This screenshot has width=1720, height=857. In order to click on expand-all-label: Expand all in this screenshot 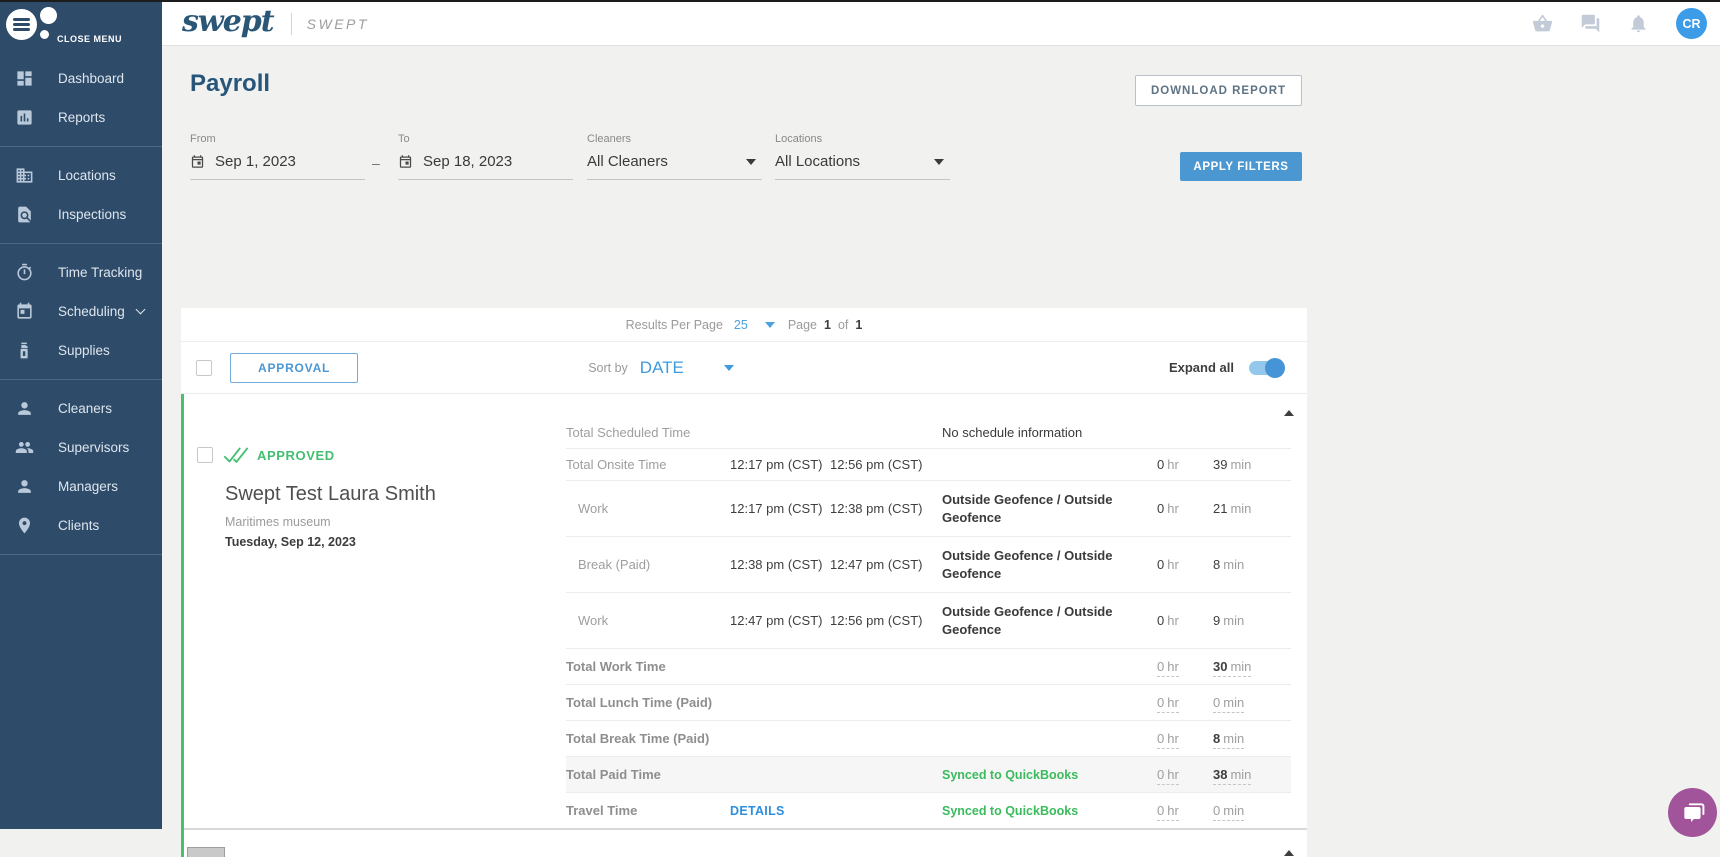, I will do `click(1201, 367)`.